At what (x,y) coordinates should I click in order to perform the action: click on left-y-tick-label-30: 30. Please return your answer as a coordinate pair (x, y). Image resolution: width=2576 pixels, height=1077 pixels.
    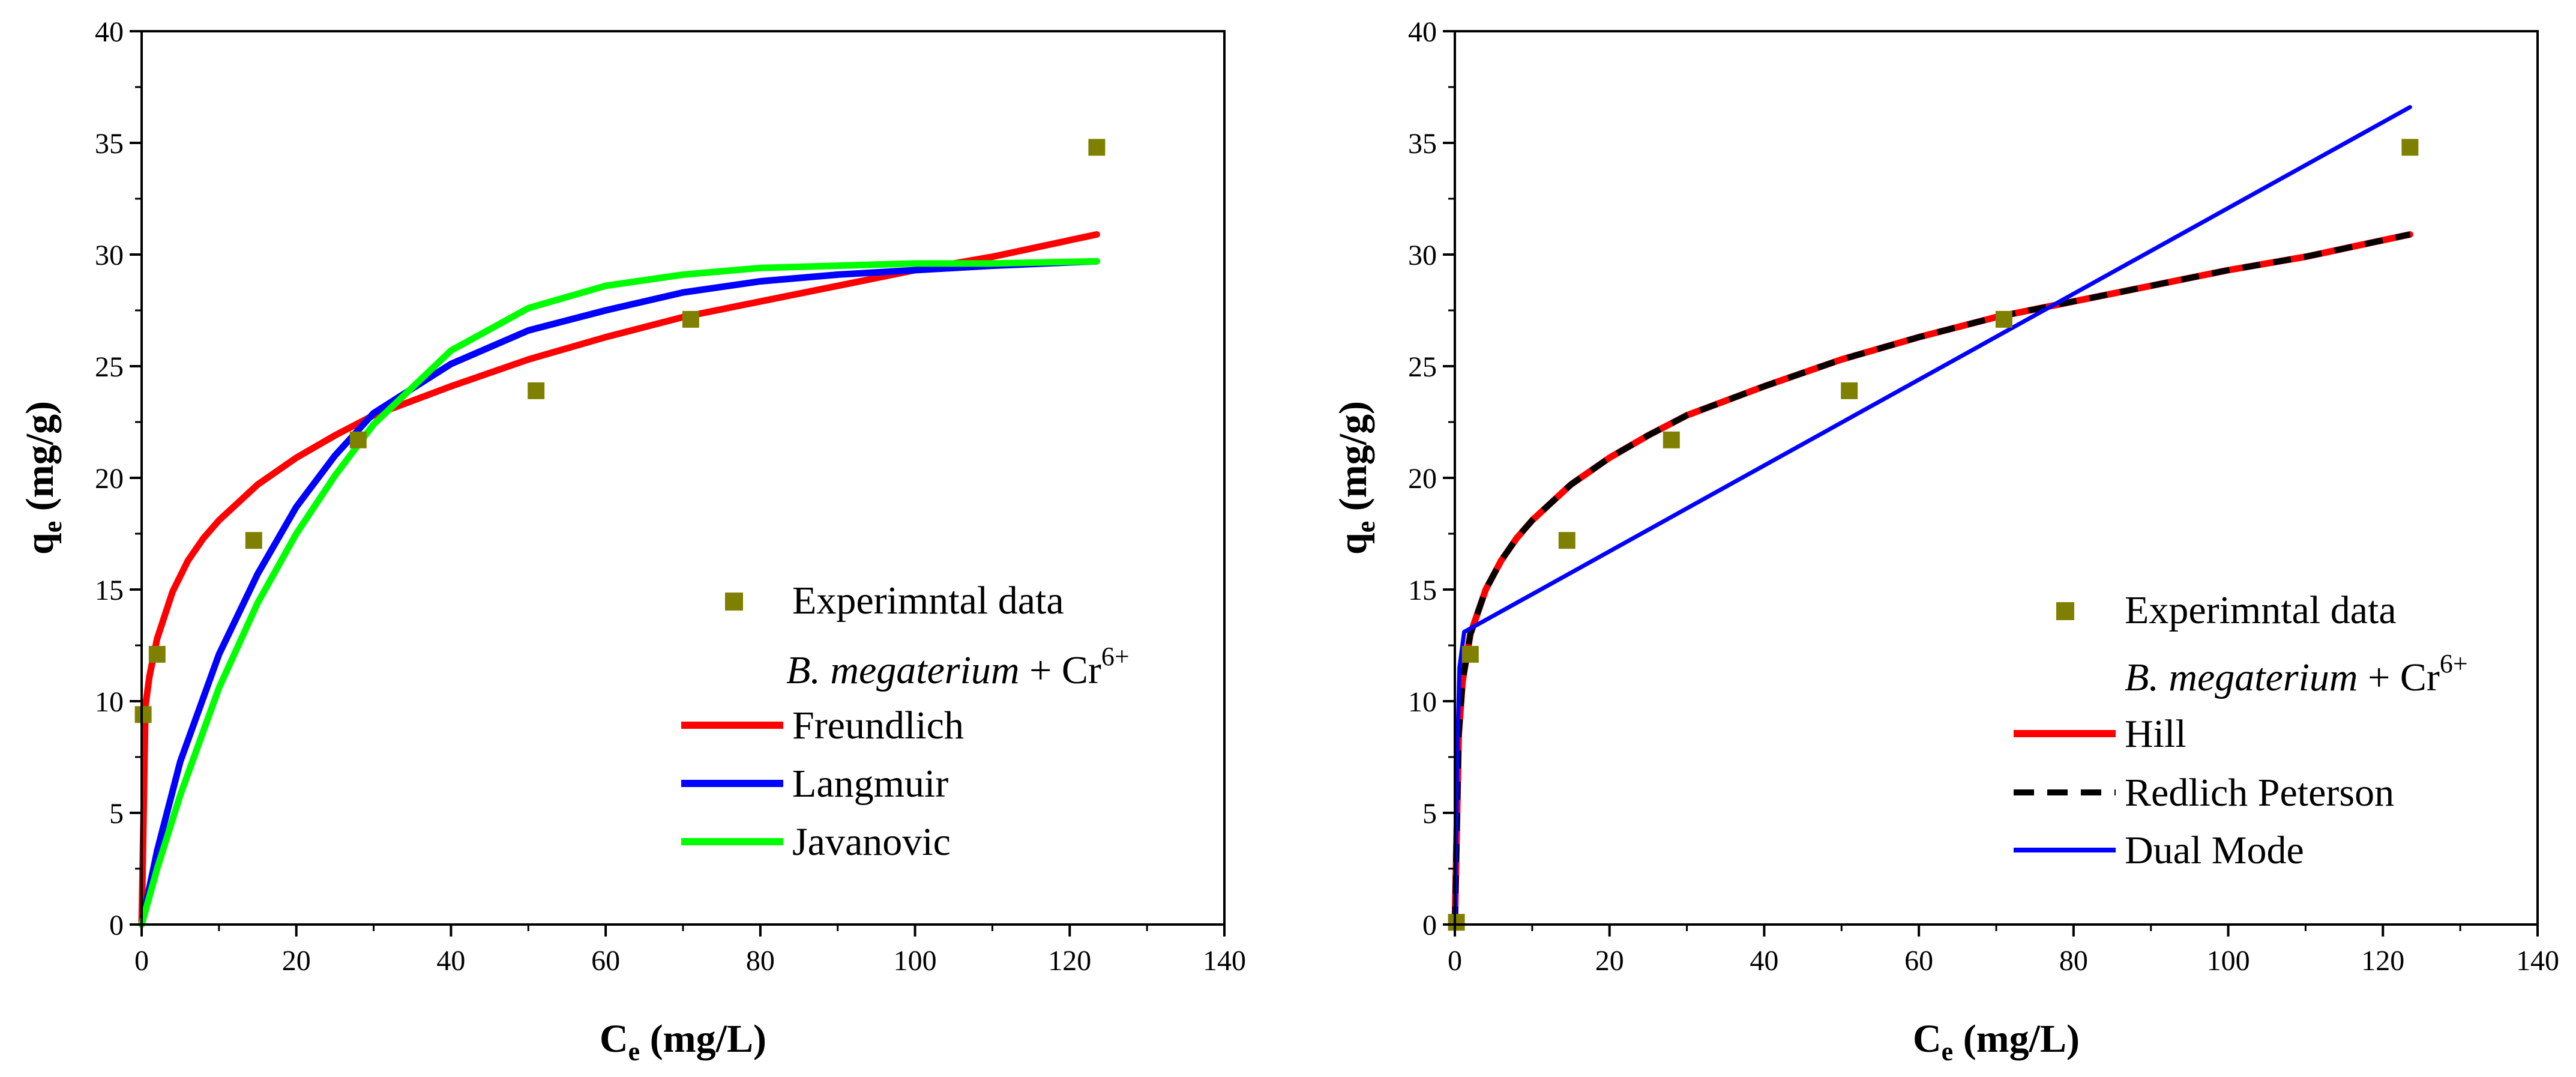
    Looking at the image, I should click on (109, 255).